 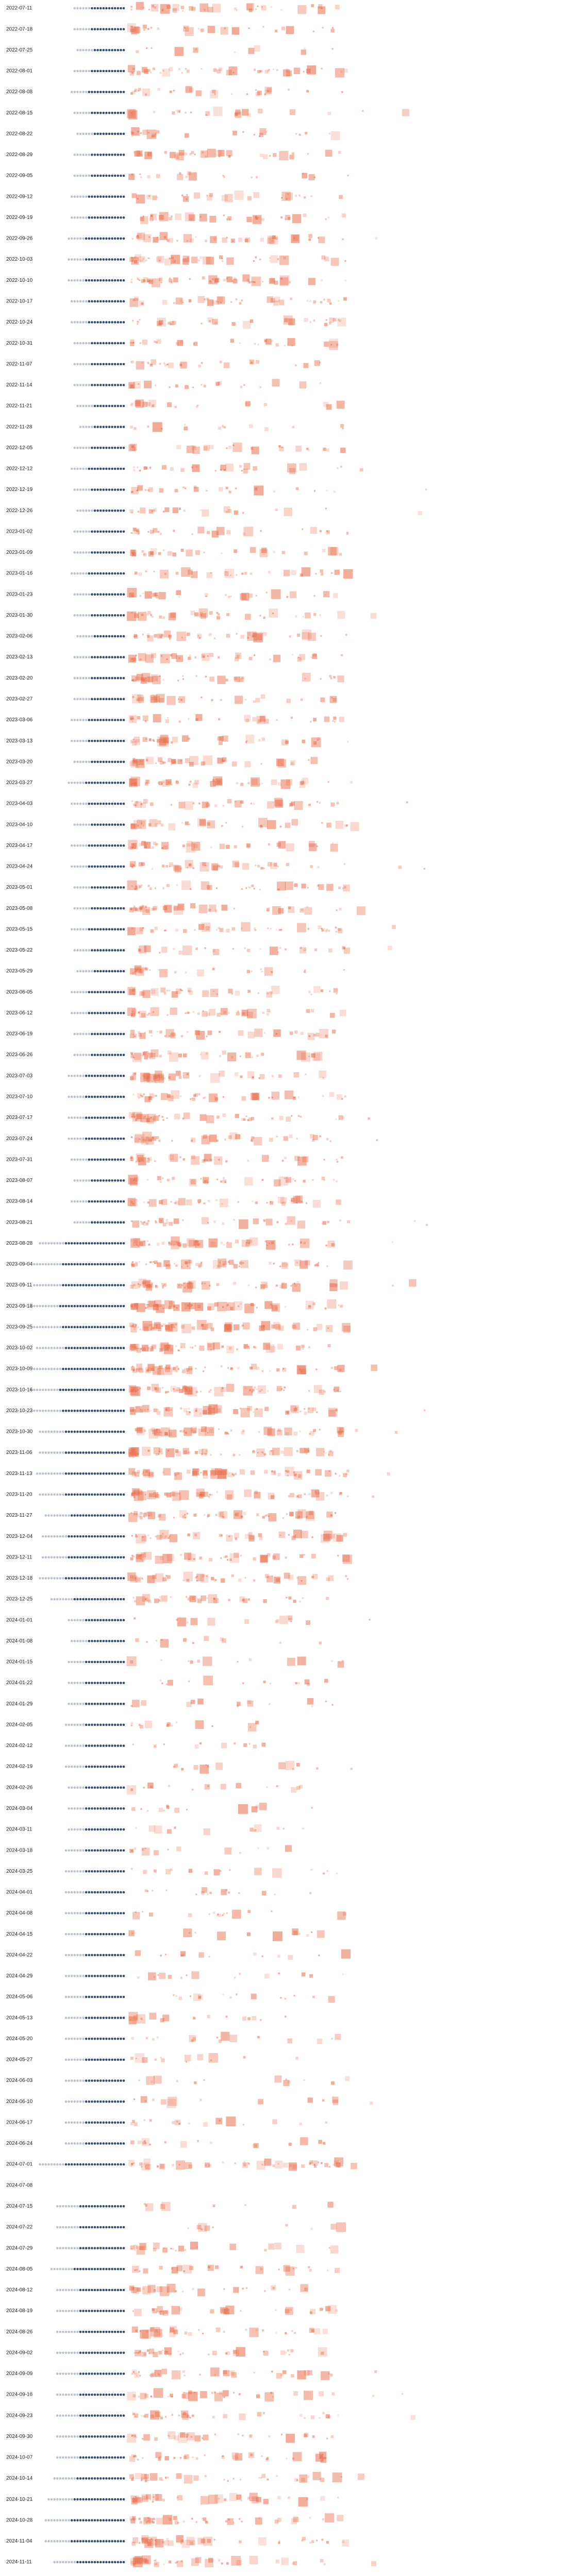 I want to click on square-group, so click(x=261, y=1243).